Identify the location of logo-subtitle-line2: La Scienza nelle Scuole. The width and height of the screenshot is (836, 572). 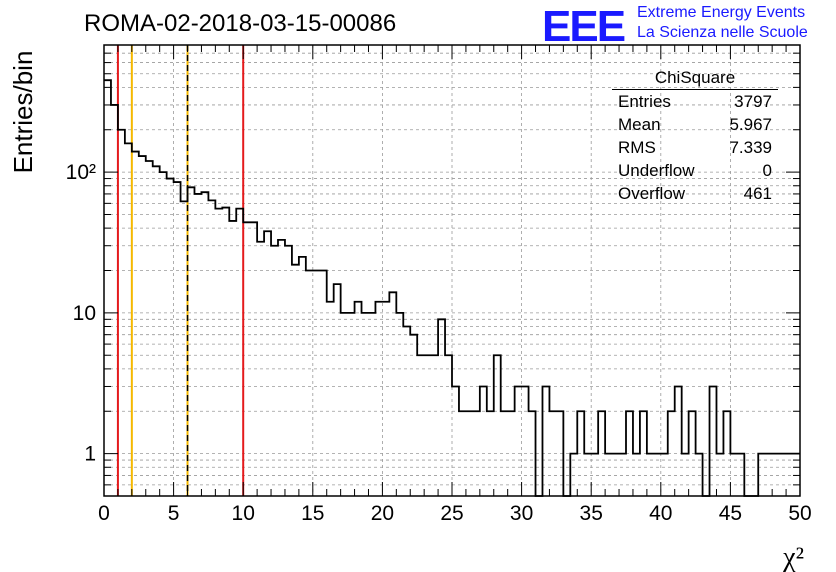
(722, 32).